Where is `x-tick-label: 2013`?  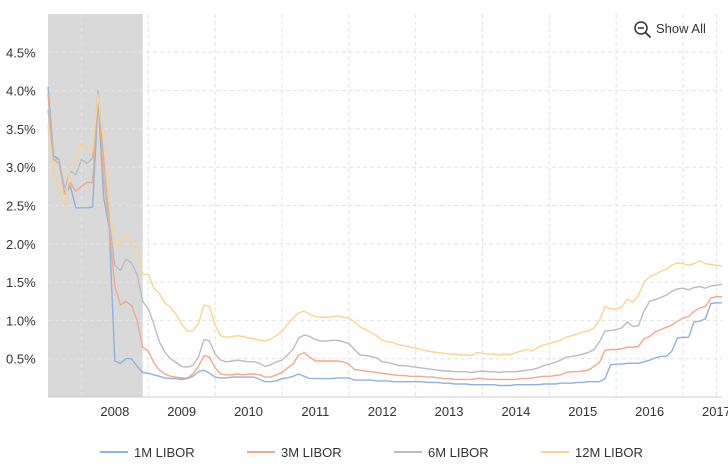
x-tick-label: 2013 is located at coordinates (449, 411).